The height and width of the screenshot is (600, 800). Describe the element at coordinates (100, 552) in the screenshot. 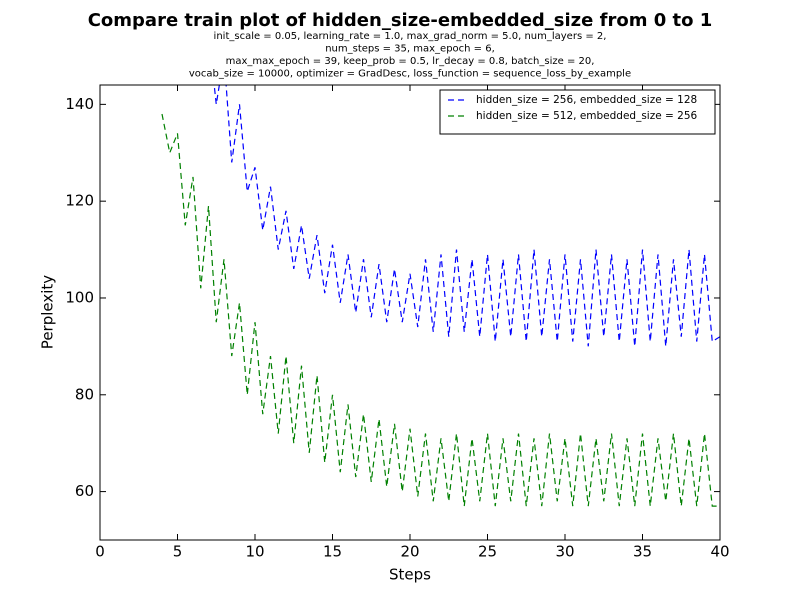

I see `x-tick-label: 0` at that location.